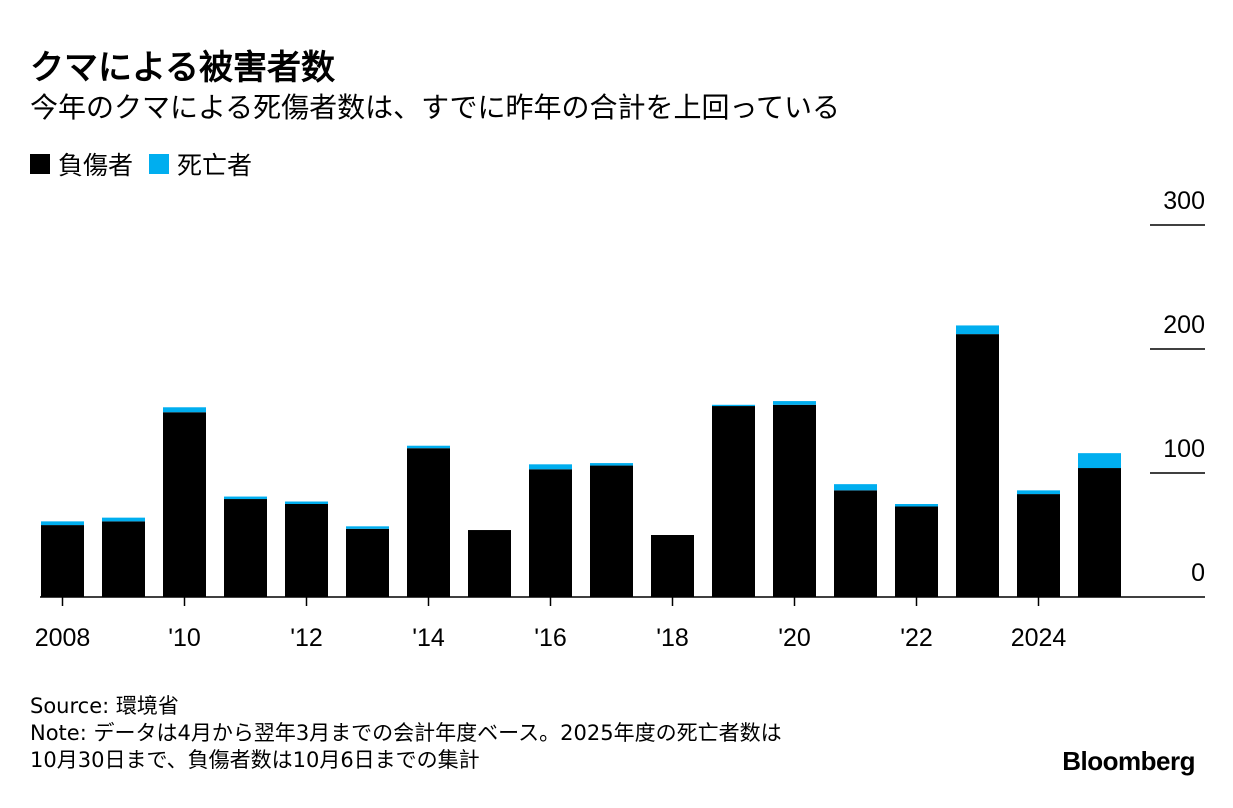 Image resolution: width=1233 pixels, height=808 pixels. I want to click on legend-swatch-deaths, so click(159, 164).